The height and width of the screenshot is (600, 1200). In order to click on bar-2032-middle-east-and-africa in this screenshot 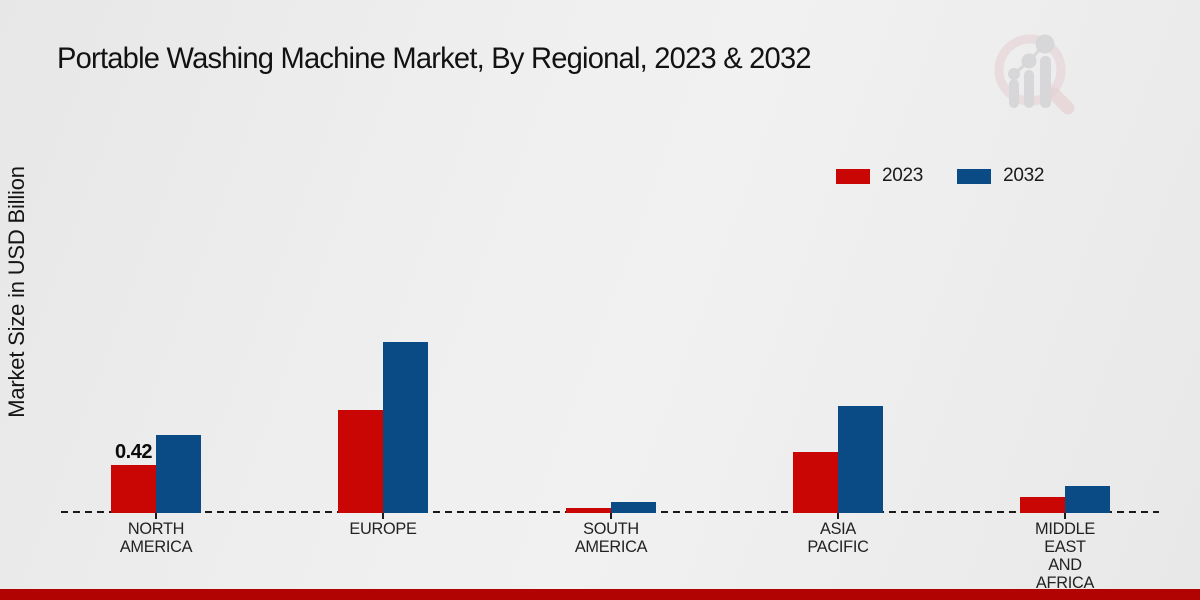, I will do `click(1087, 499)`.